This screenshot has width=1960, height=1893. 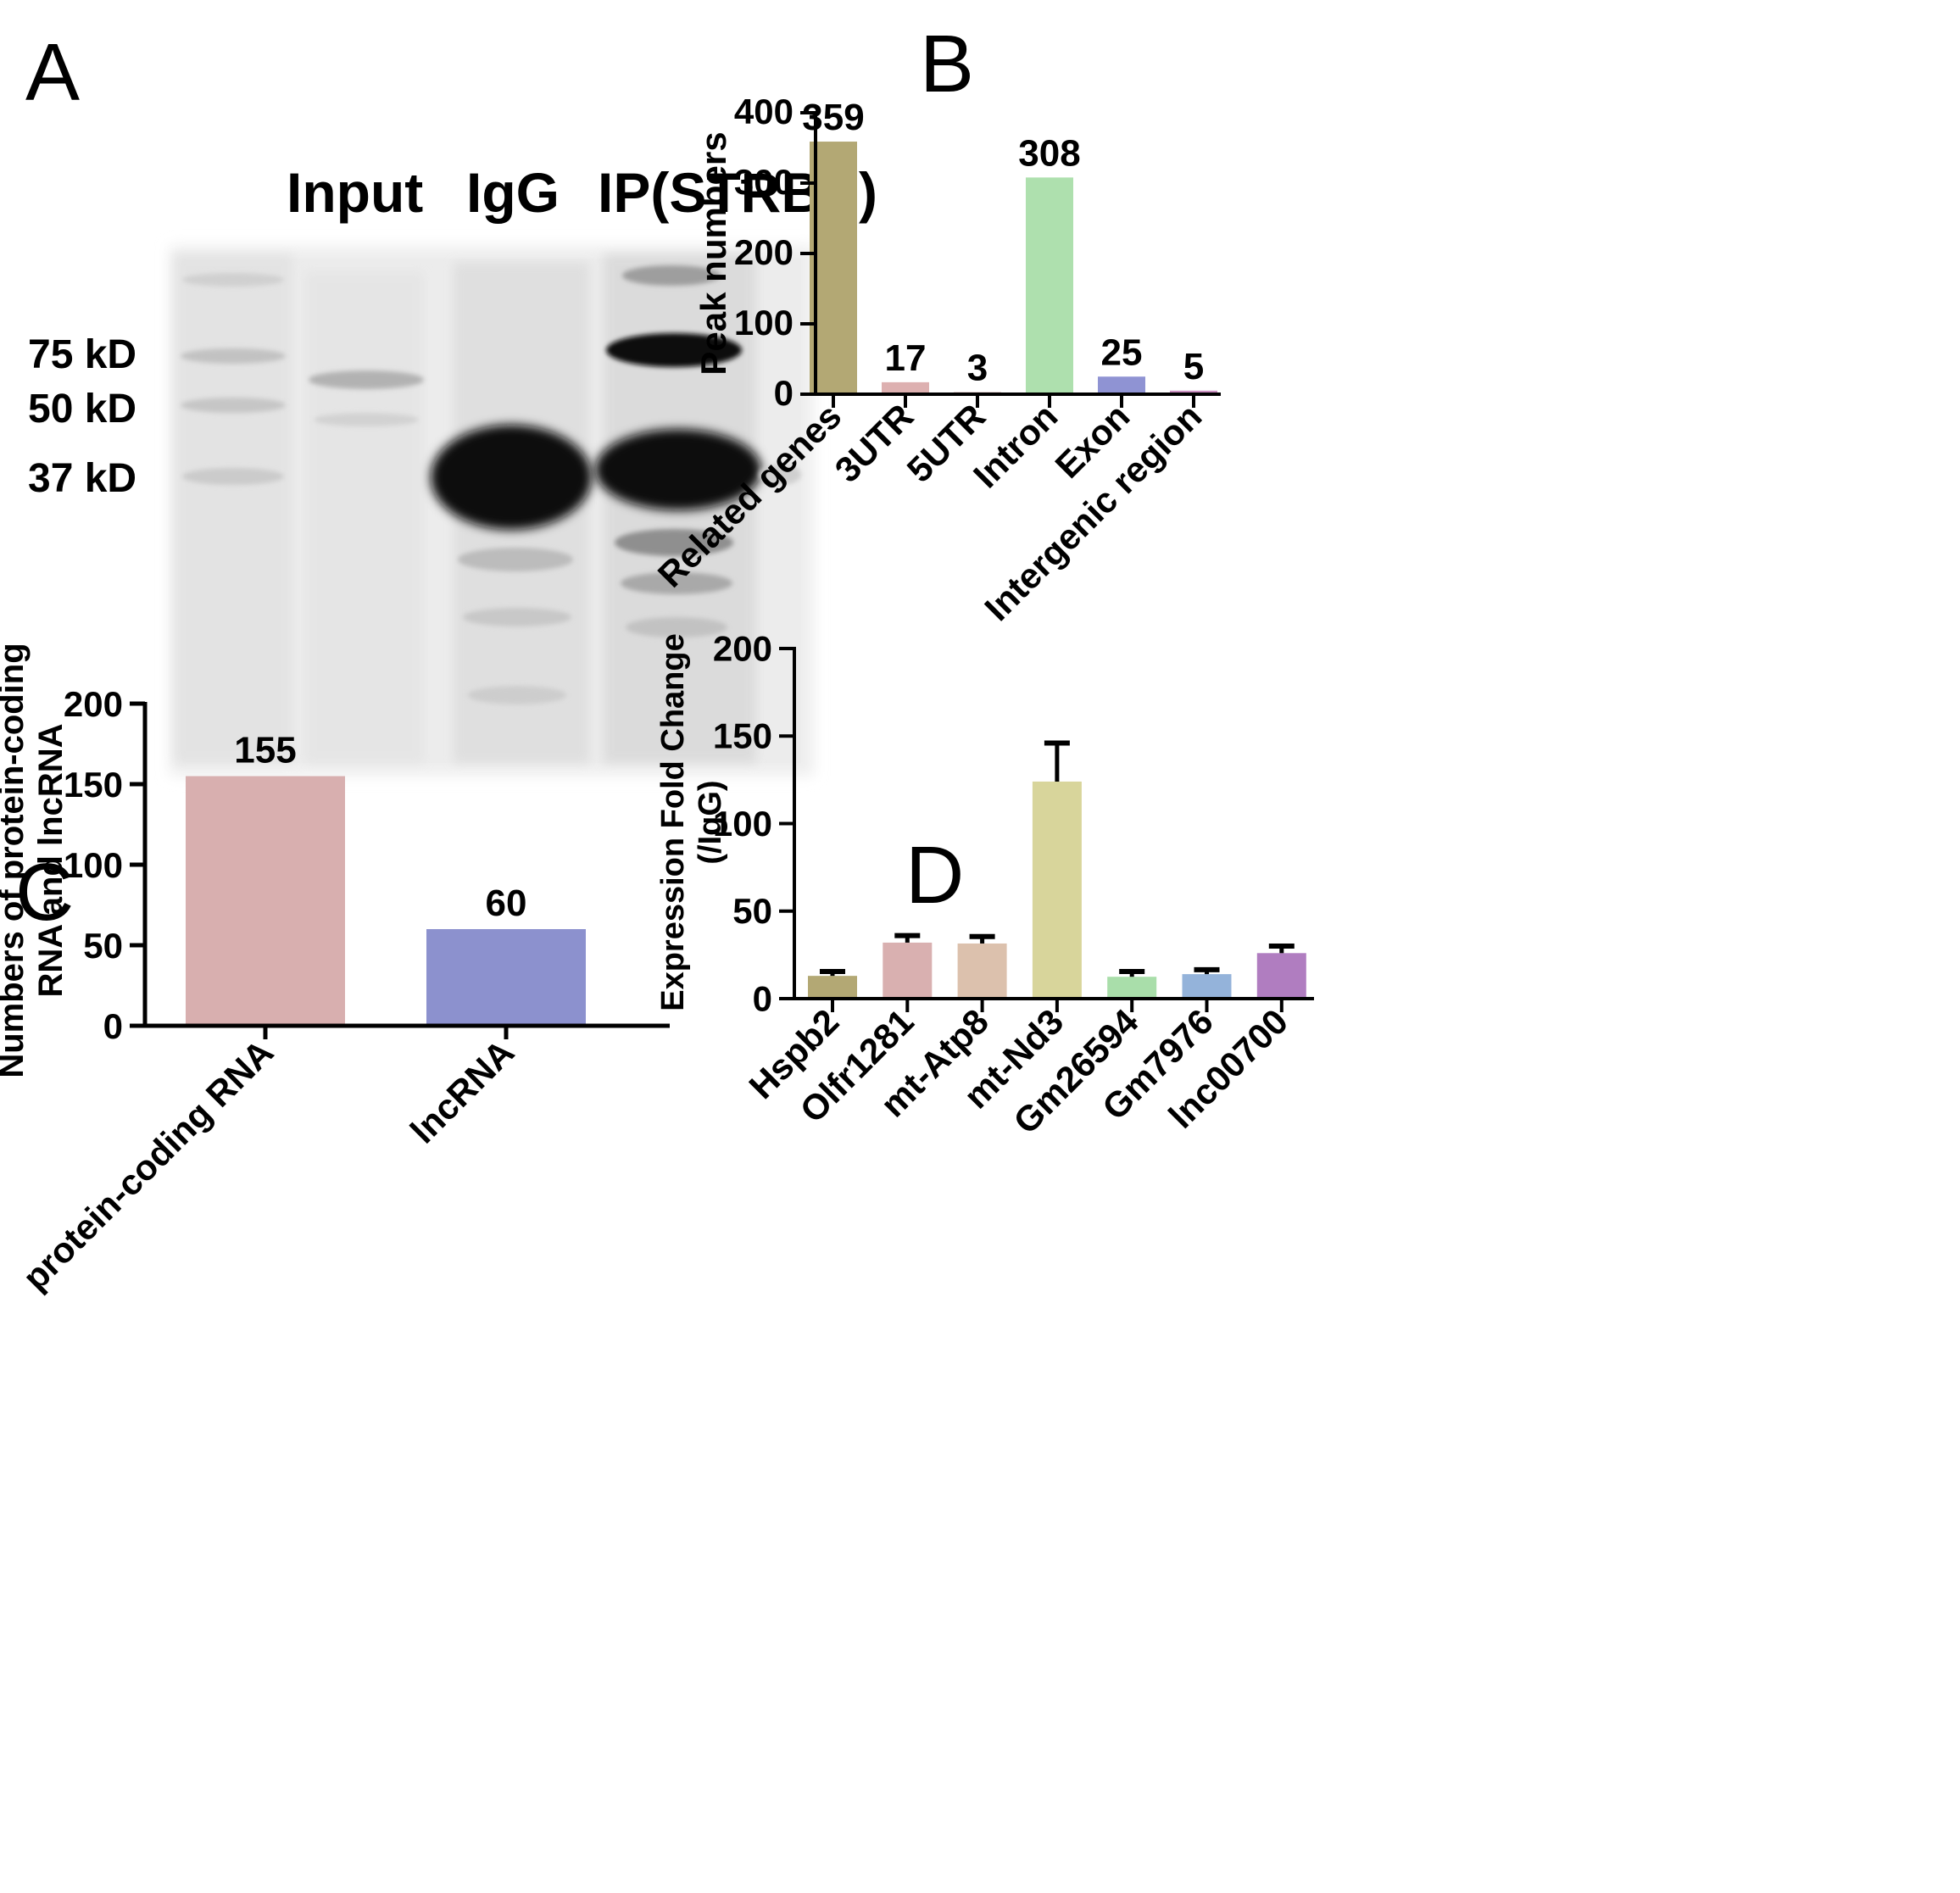 What do you see at coordinates (947, 64) in the screenshot?
I see `panel-letter-b: B` at bounding box center [947, 64].